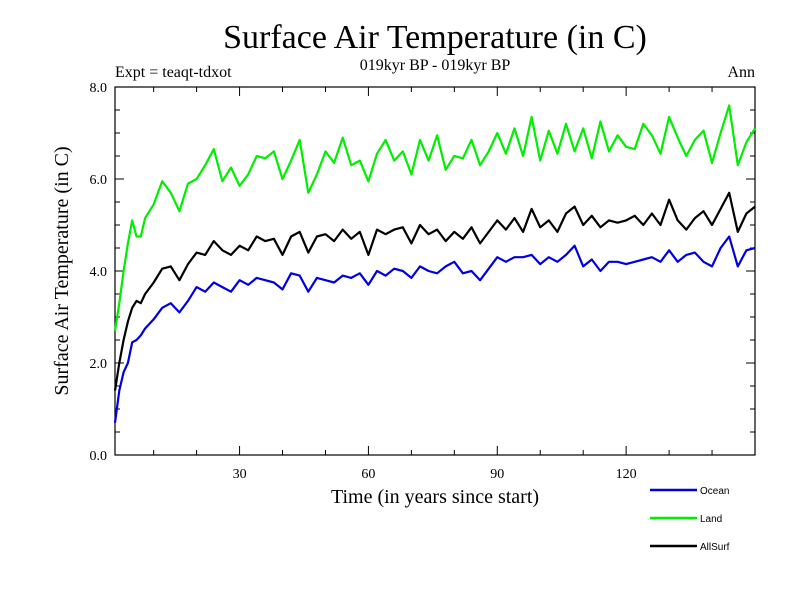  I want to click on x-tick-label: 60, so click(368, 474).